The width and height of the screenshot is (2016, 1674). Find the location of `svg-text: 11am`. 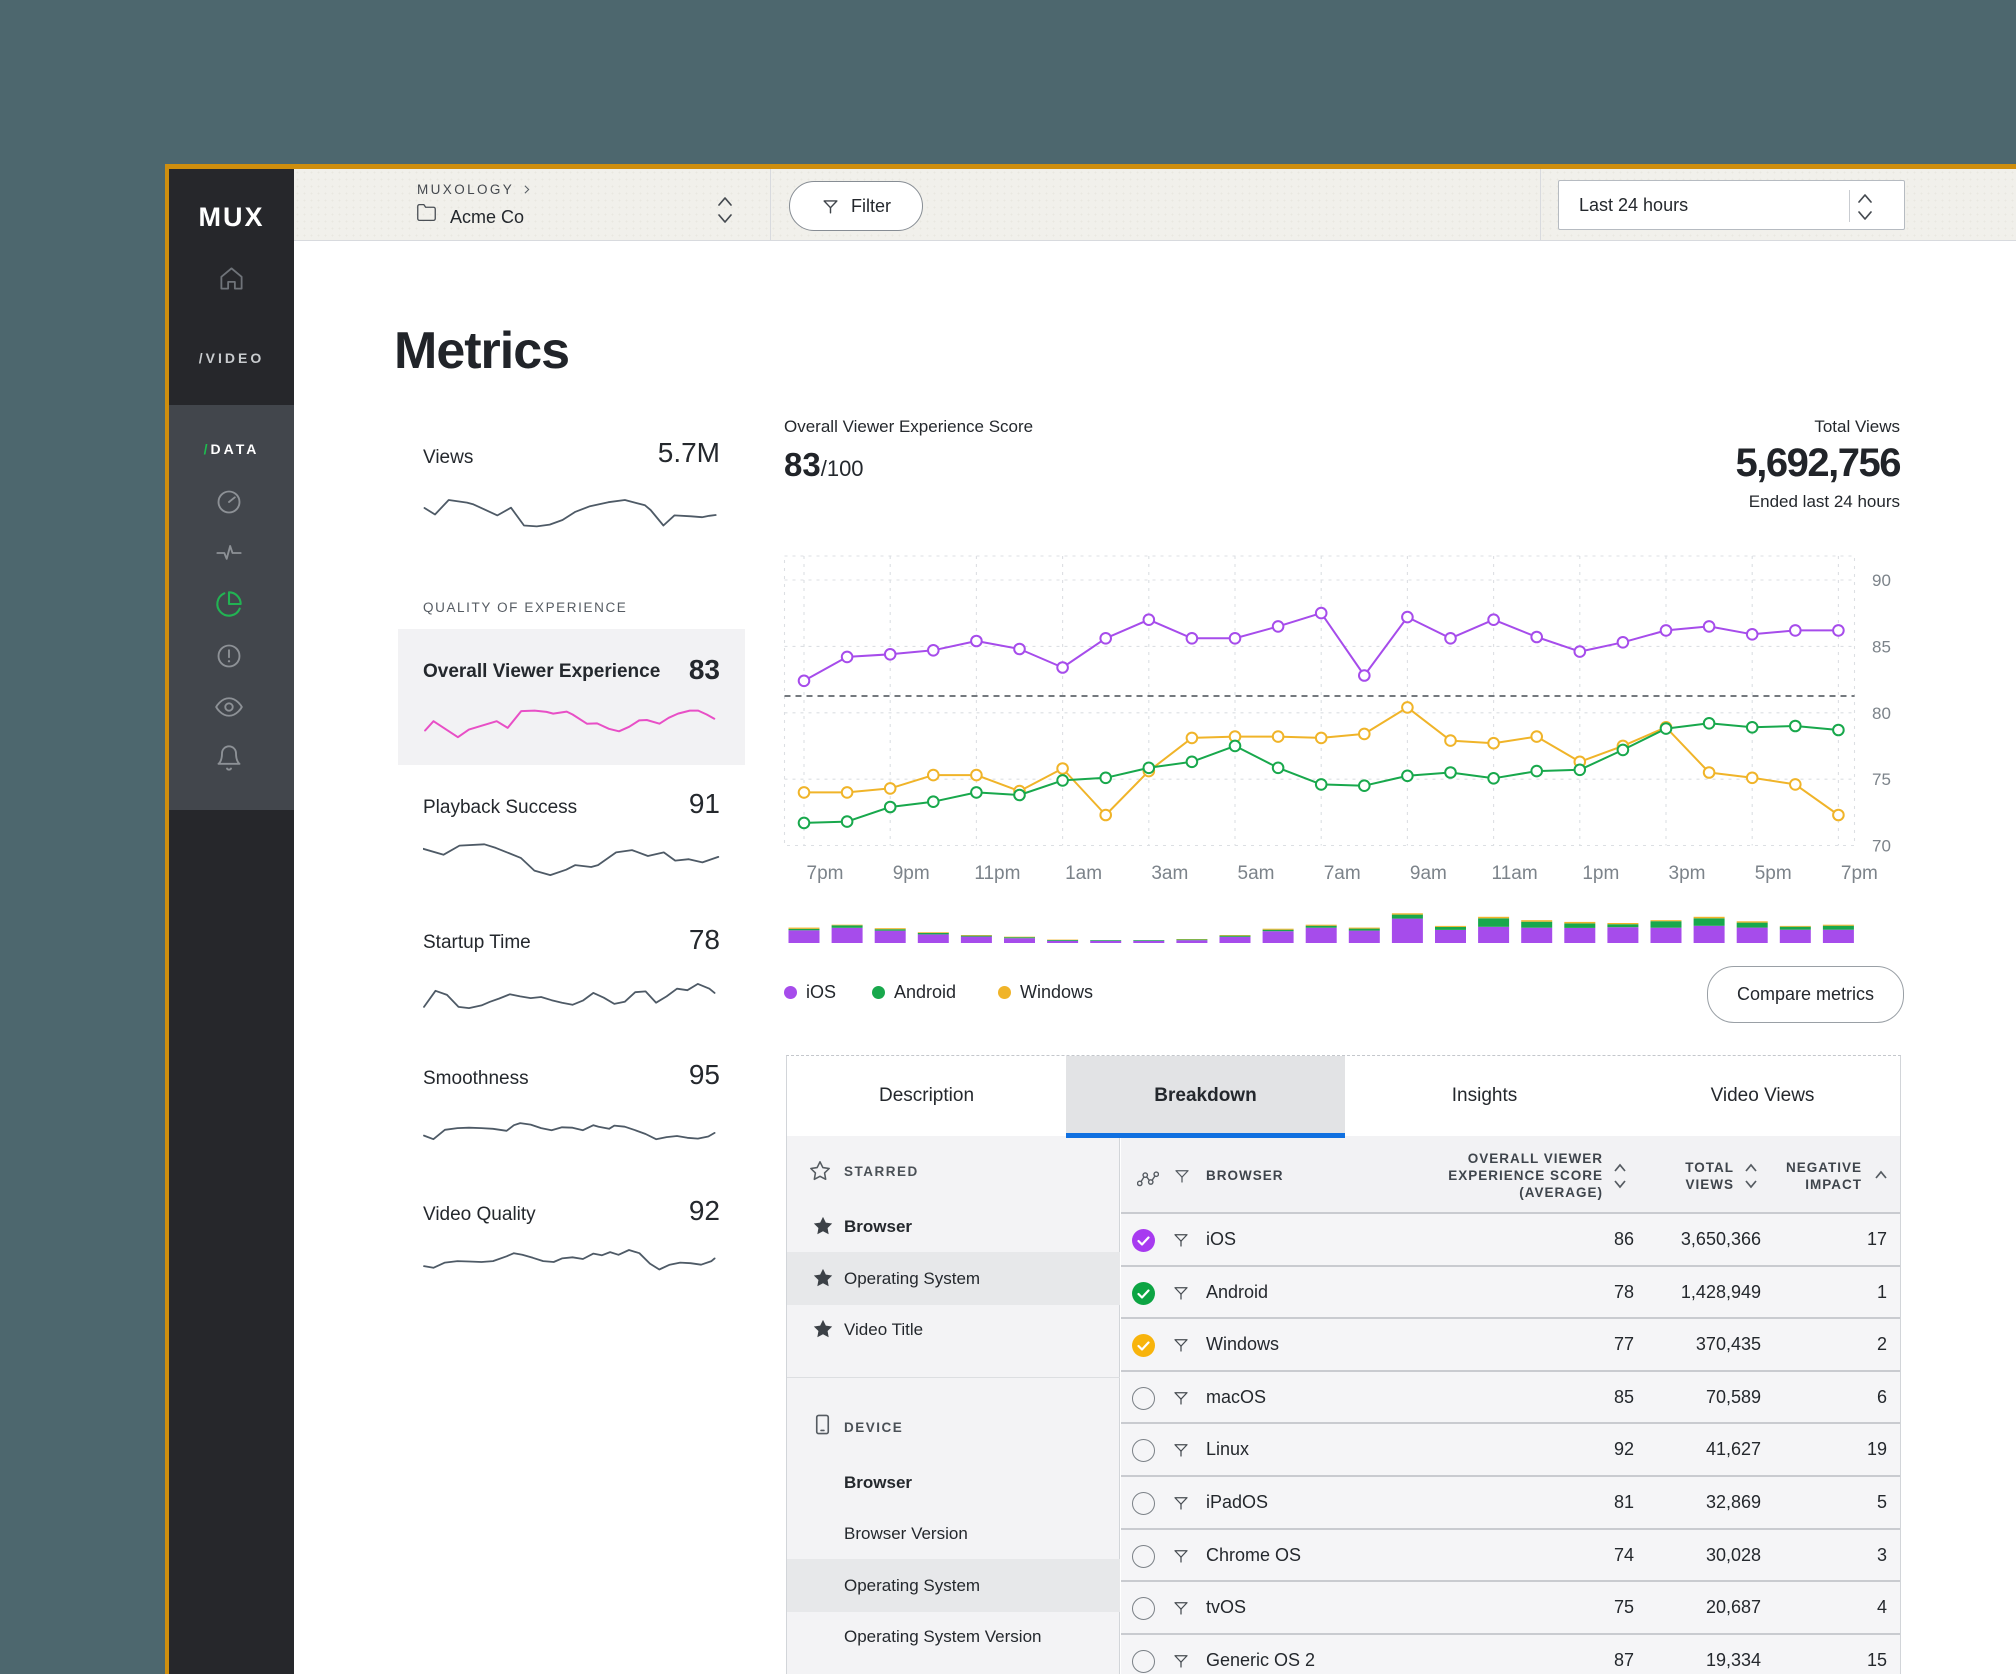

svg-text: 11am is located at coordinates (1515, 873).